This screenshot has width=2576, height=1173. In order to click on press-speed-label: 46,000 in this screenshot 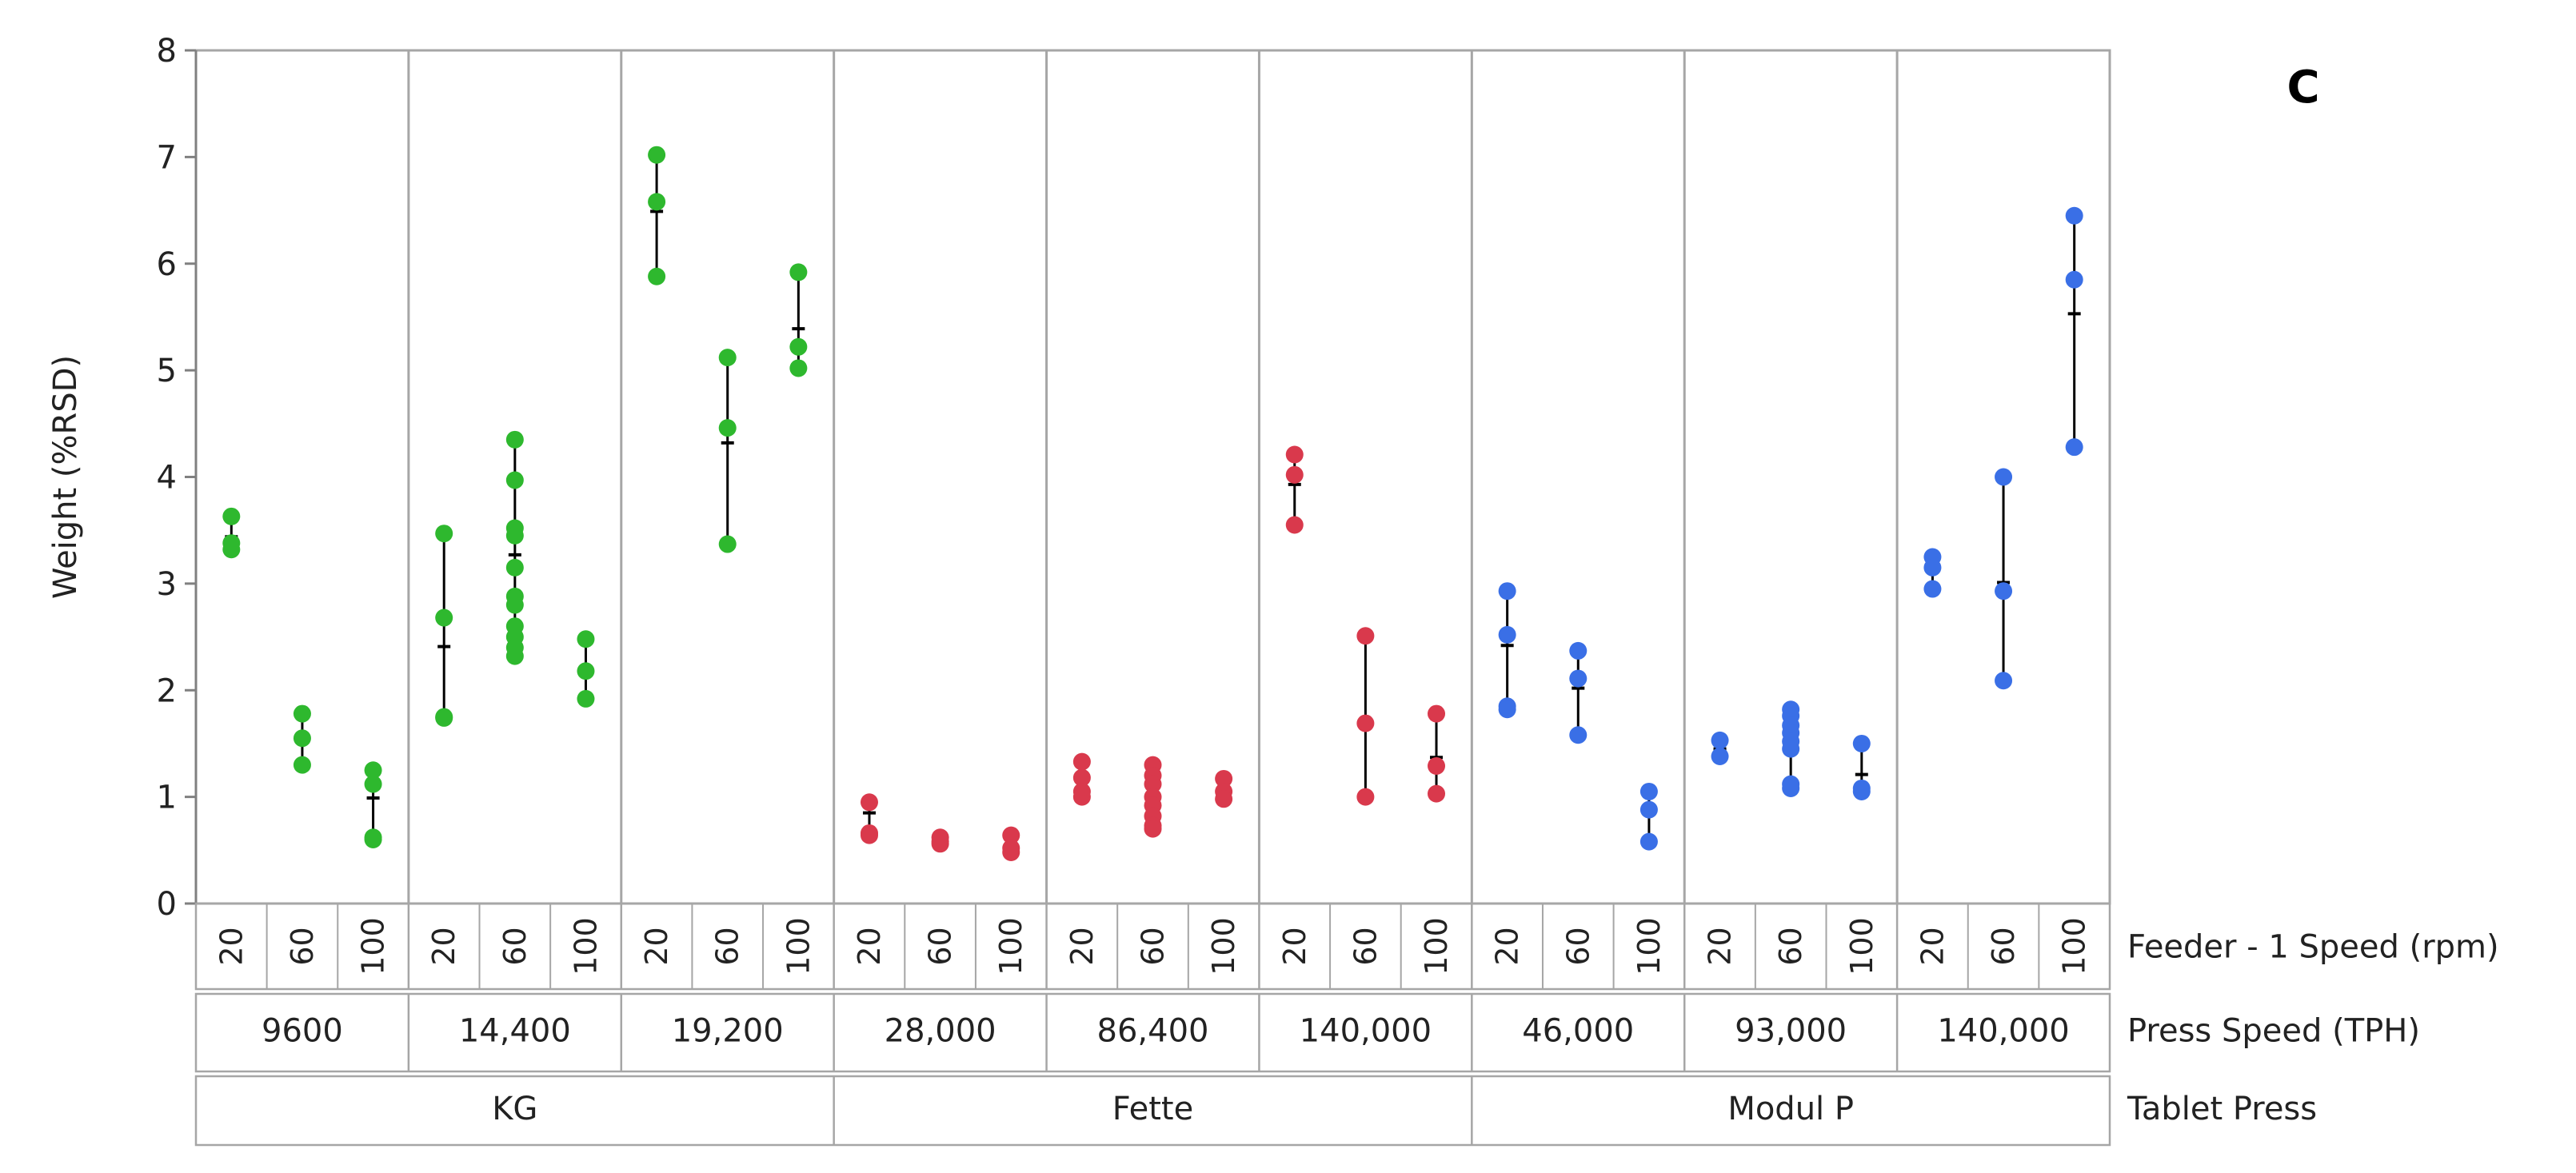, I will do `click(1578, 1032)`.